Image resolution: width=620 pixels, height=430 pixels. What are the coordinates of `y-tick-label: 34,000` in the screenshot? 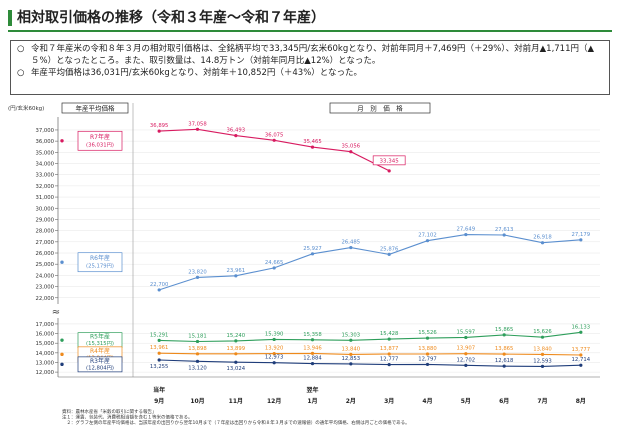 It's located at (44, 165).